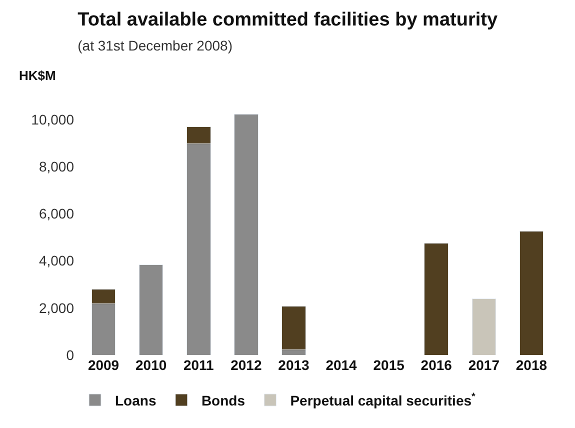  I want to click on y-tick-label: 10,000, so click(52, 119).